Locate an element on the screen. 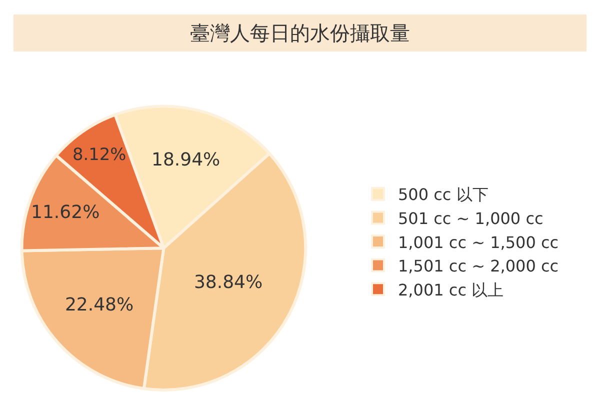  data-label: 18.94% is located at coordinates (186, 159).